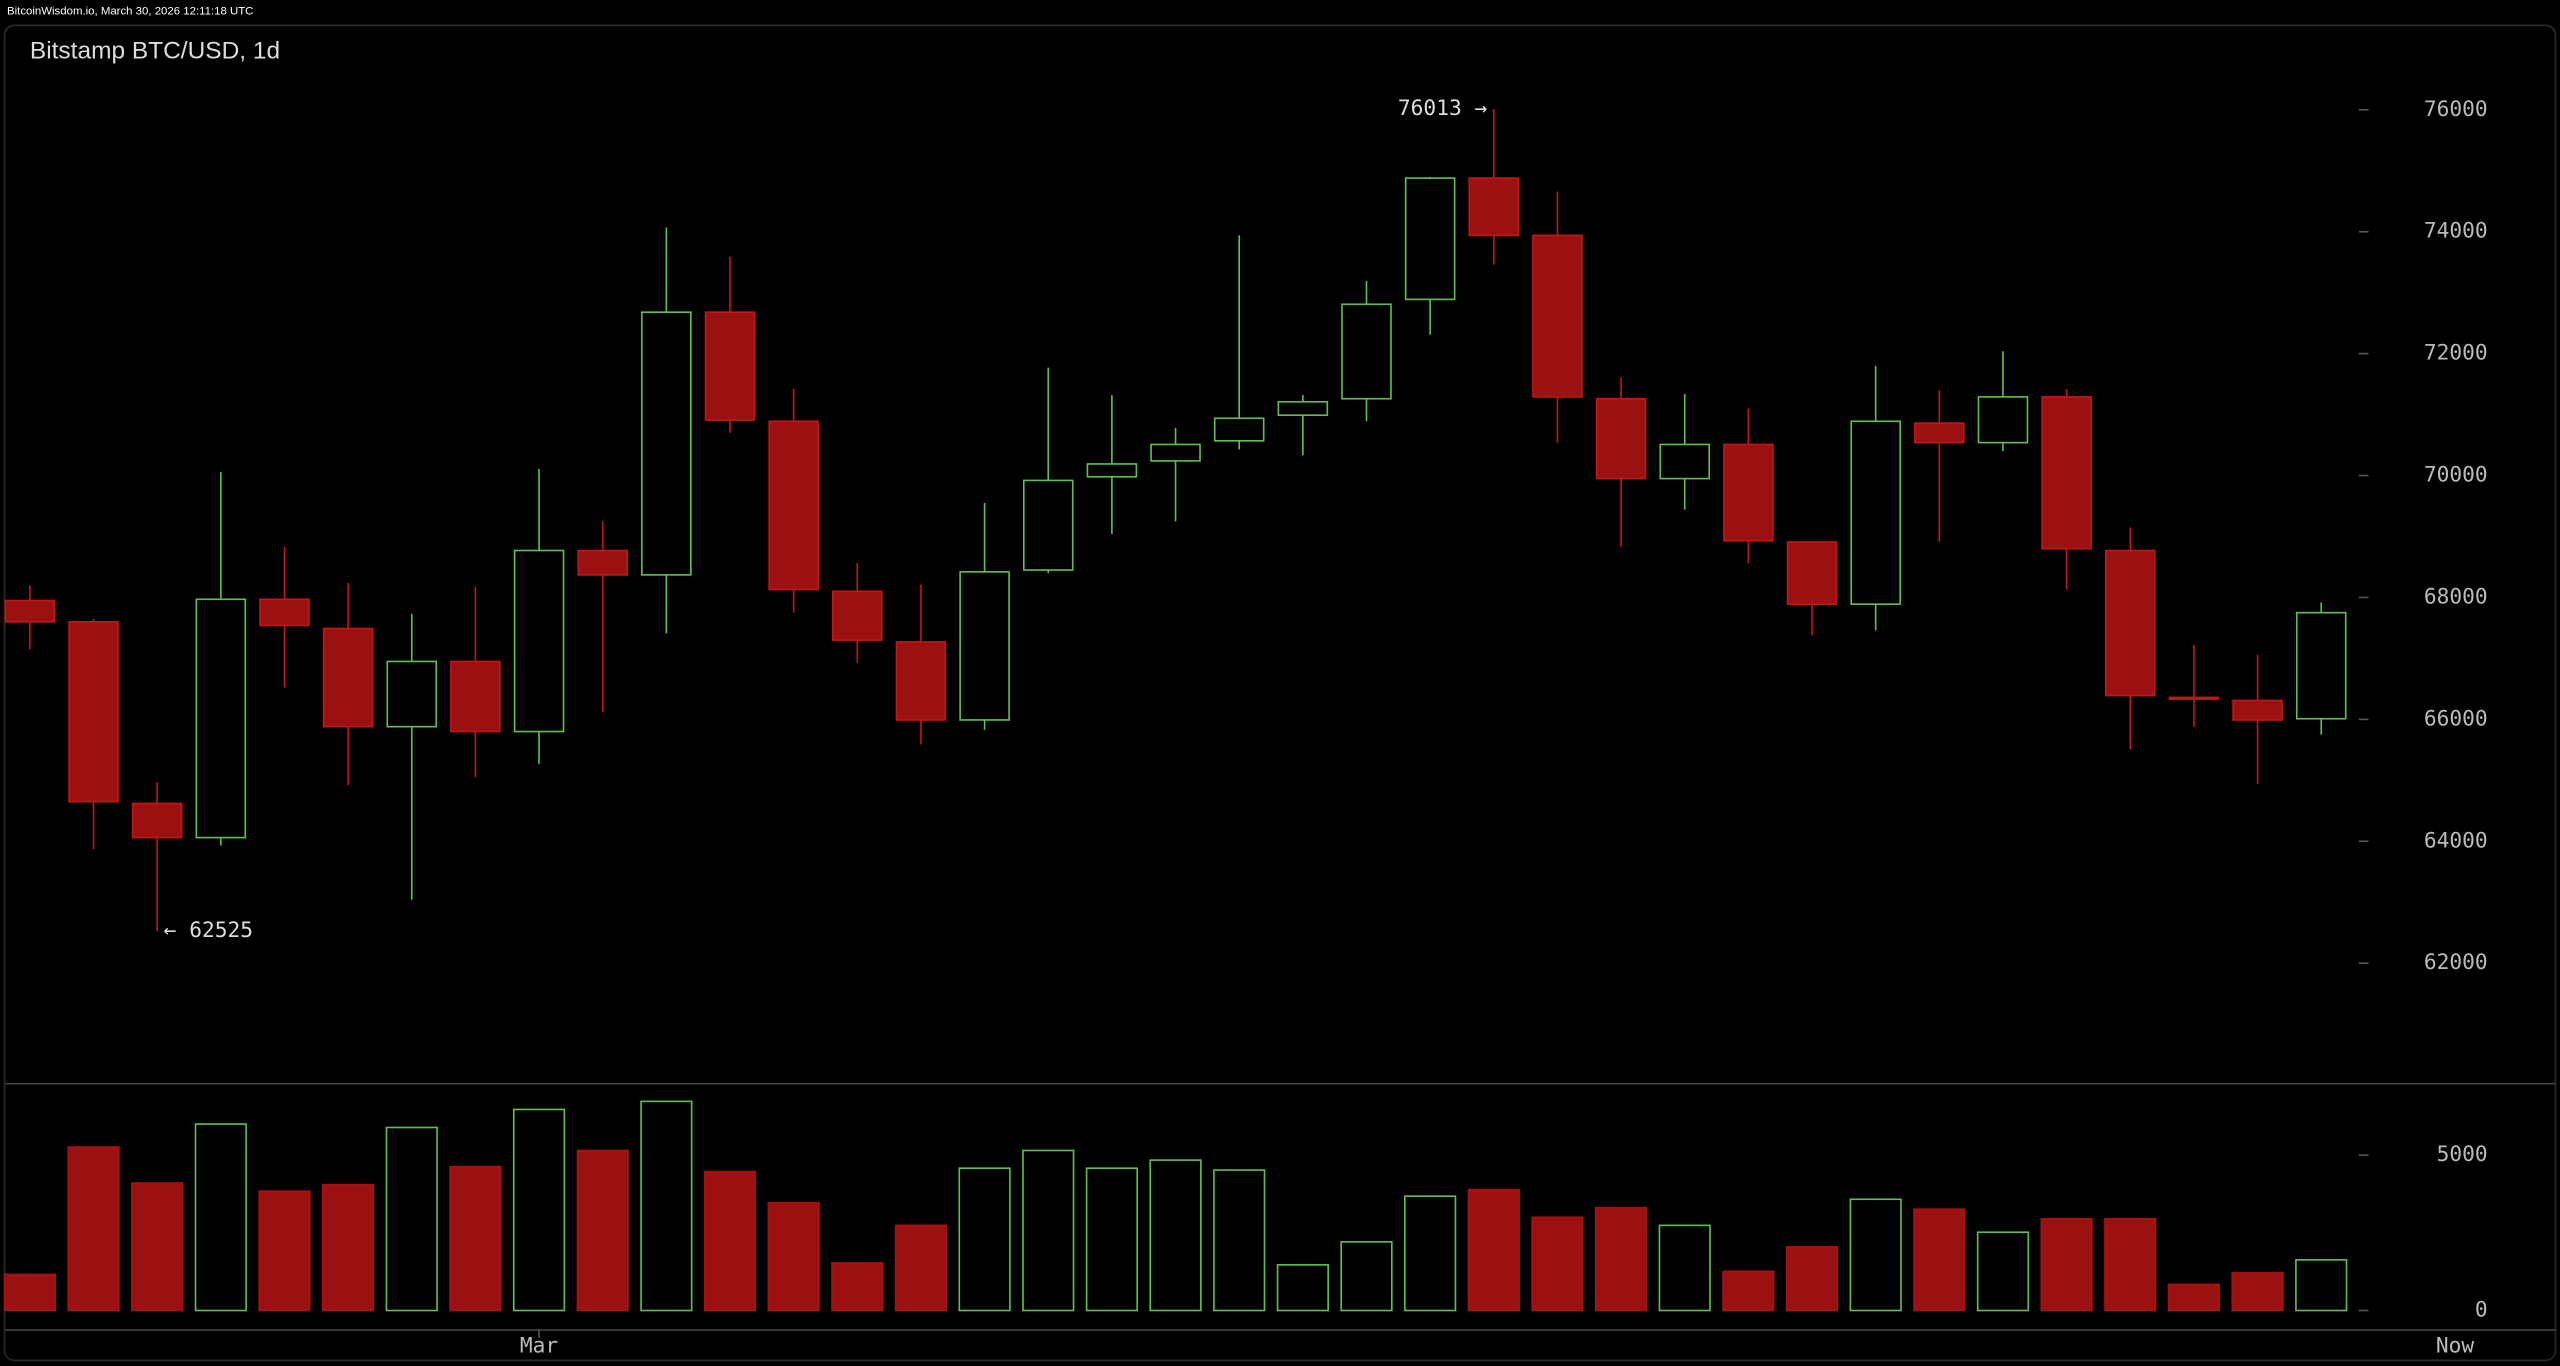 This screenshot has height=1366, width=2560. Describe the element at coordinates (2456, 962) in the screenshot. I see `y-tick-label: 62000` at that location.